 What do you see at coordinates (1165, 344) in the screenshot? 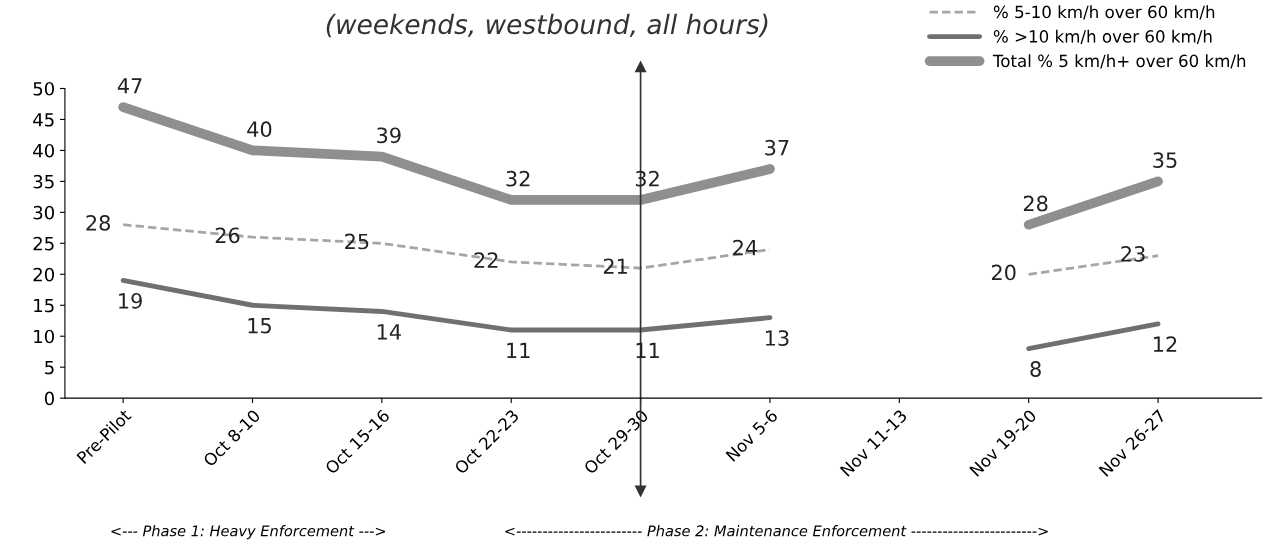
I see `data-label: 12` at bounding box center [1165, 344].